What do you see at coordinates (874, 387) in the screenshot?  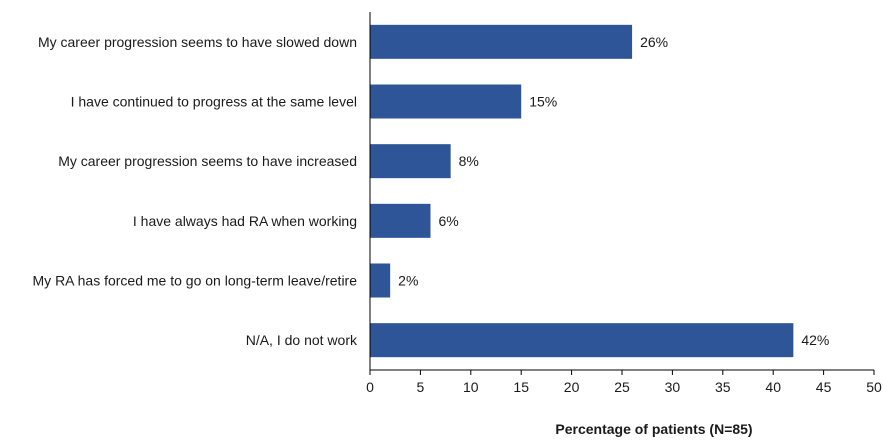 I see `x-tick-label-10: 50` at bounding box center [874, 387].